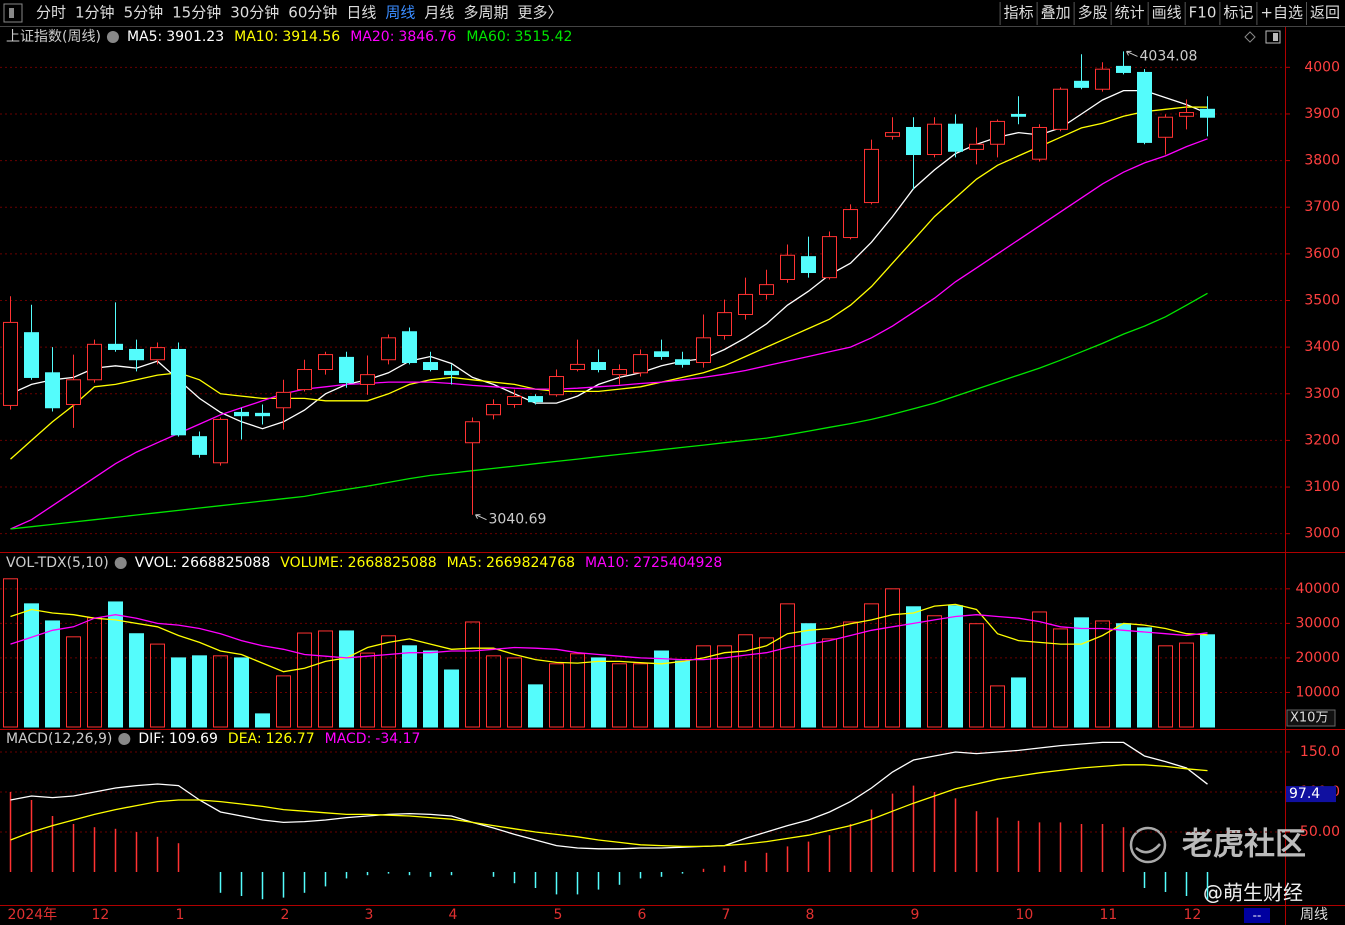 The width and height of the screenshot is (1345, 925). What do you see at coordinates (1317, 658) in the screenshot?
I see `y-tick-label: 20000` at bounding box center [1317, 658].